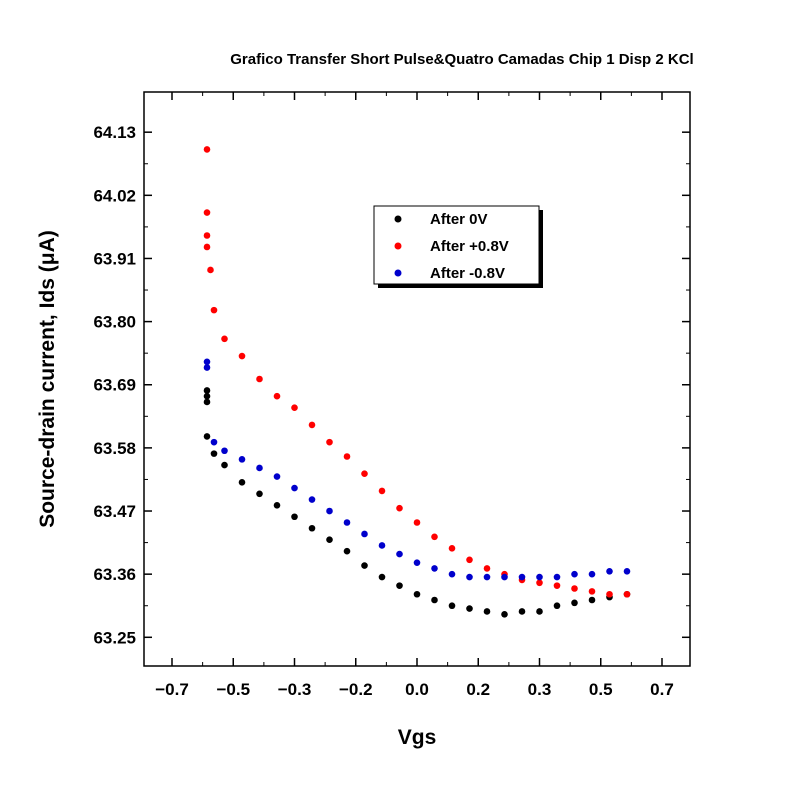 The width and height of the screenshot is (800, 800). Describe the element at coordinates (601, 689) in the screenshot. I see `x-tick-label: 0.5` at that location.